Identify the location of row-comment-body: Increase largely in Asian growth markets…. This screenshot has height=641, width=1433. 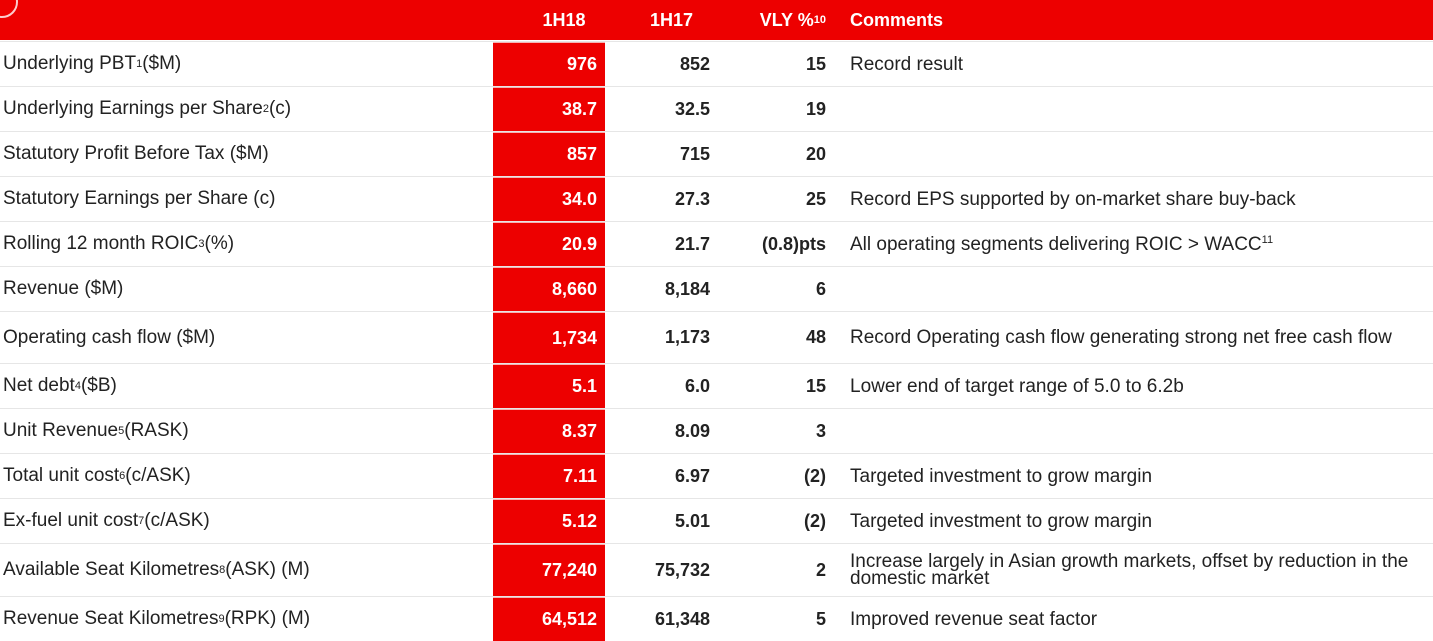
(1129, 570).